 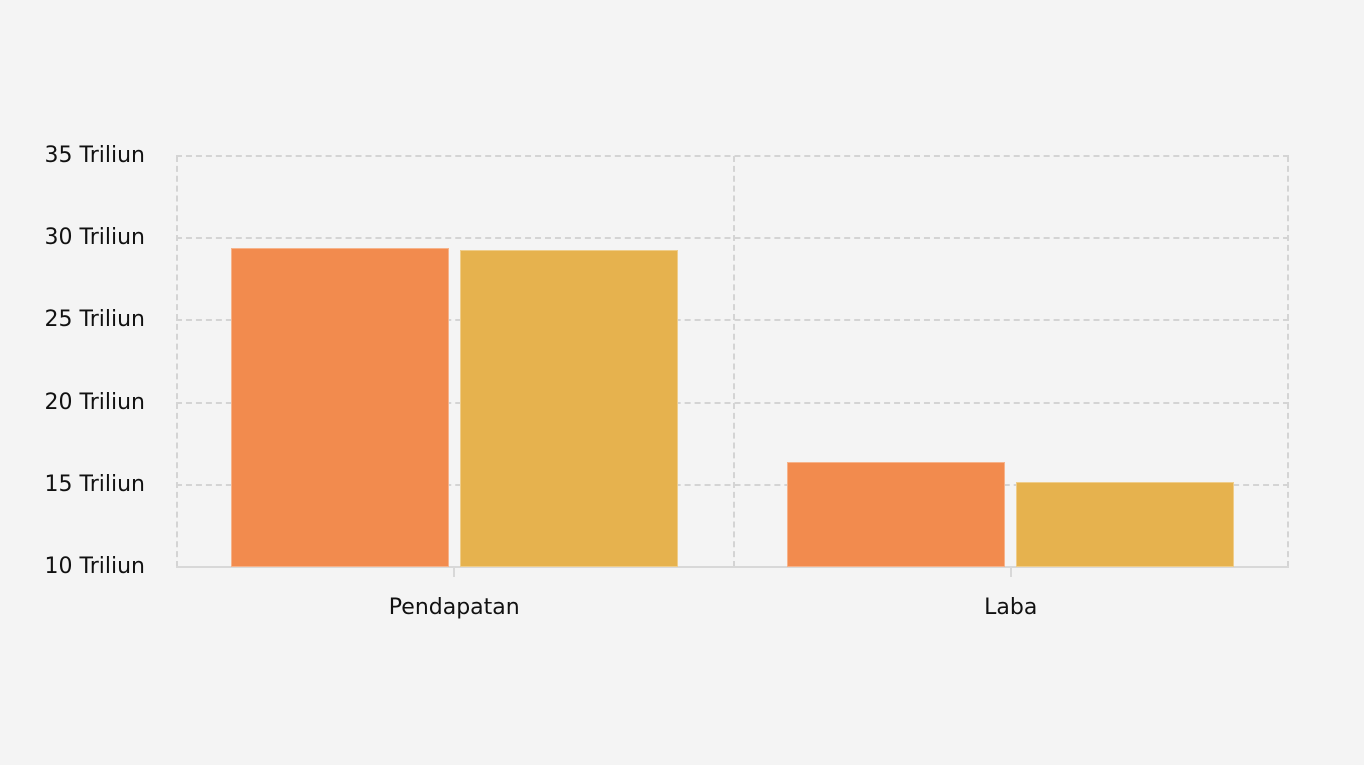 I want to click on x-axis-line, so click(x=732, y=567).